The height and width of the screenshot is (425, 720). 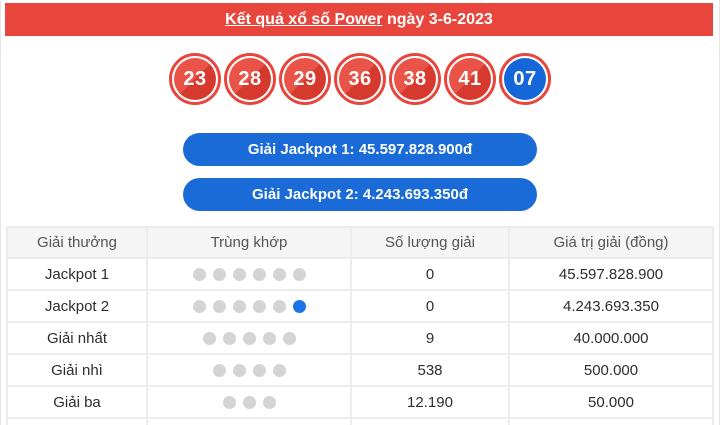 I want to click on prize-name: Jackpot 2, so click(x=77, y=306).